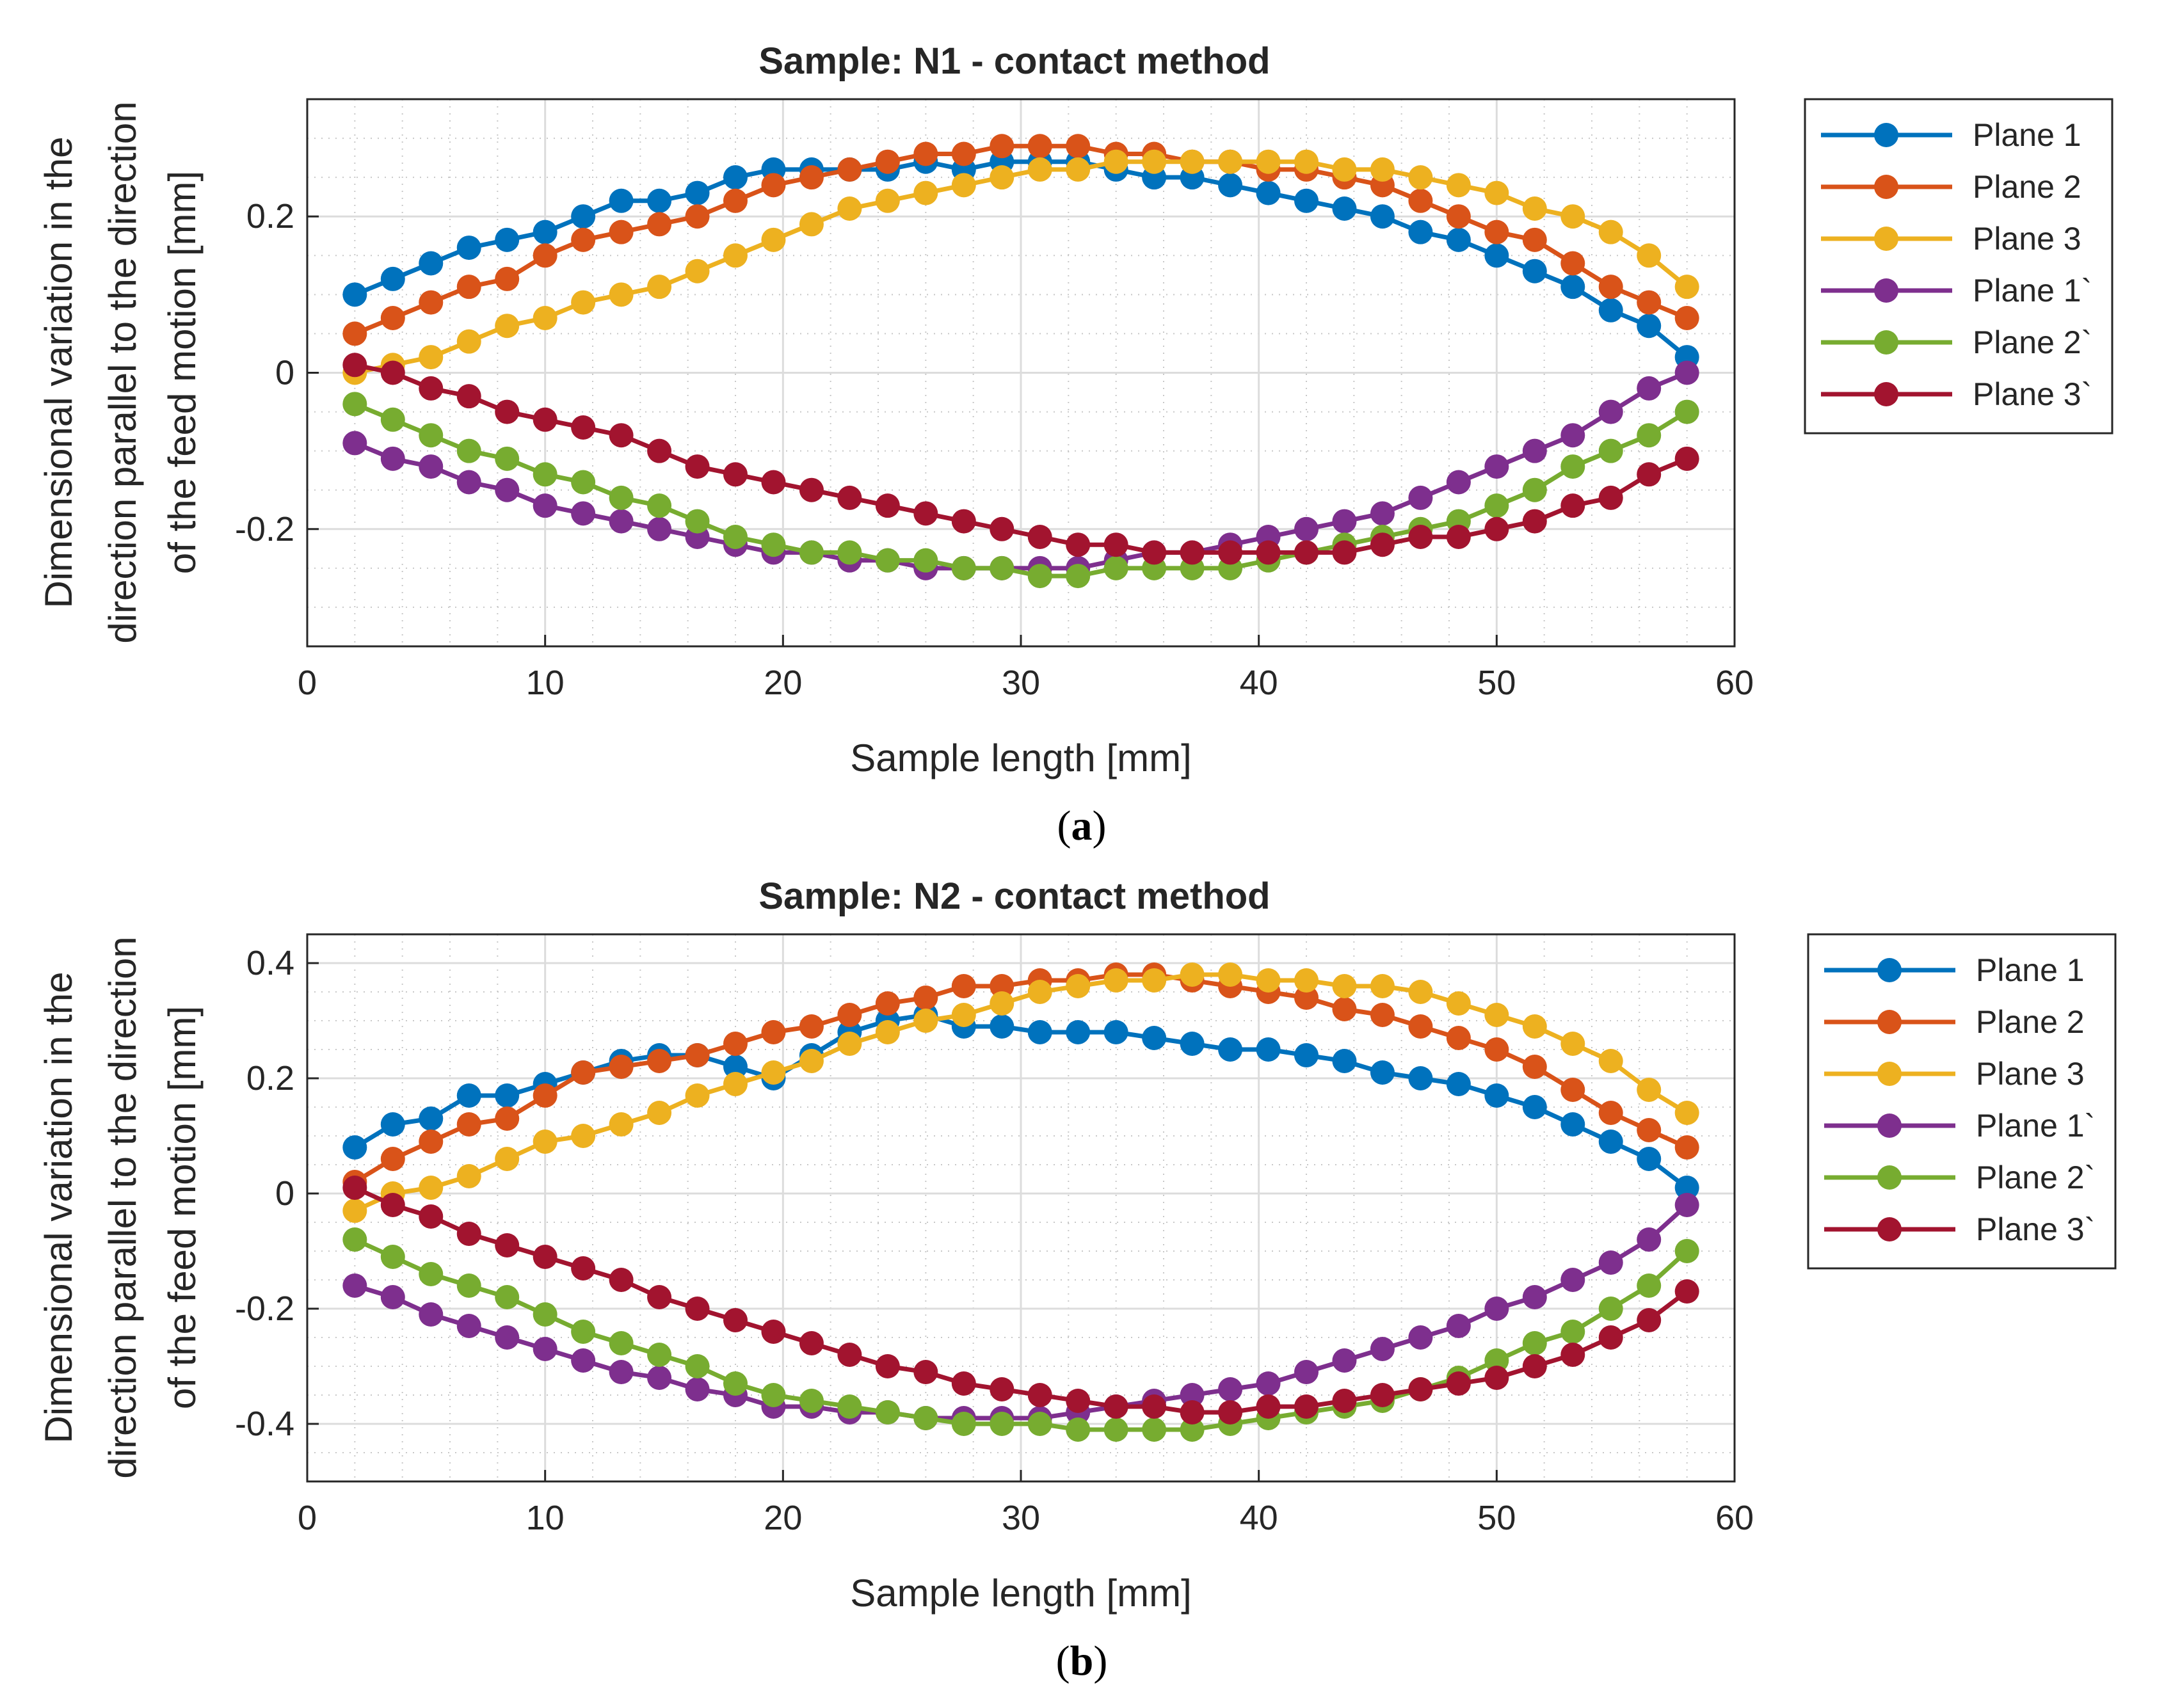 The height and width of the screenshot is (1708, 2157). Describe the element at coordinates (1026, 1504) in the screenshot. I see `chart-n2-x-tick-labels: 0 10 20 30 40 50 60` at that location.